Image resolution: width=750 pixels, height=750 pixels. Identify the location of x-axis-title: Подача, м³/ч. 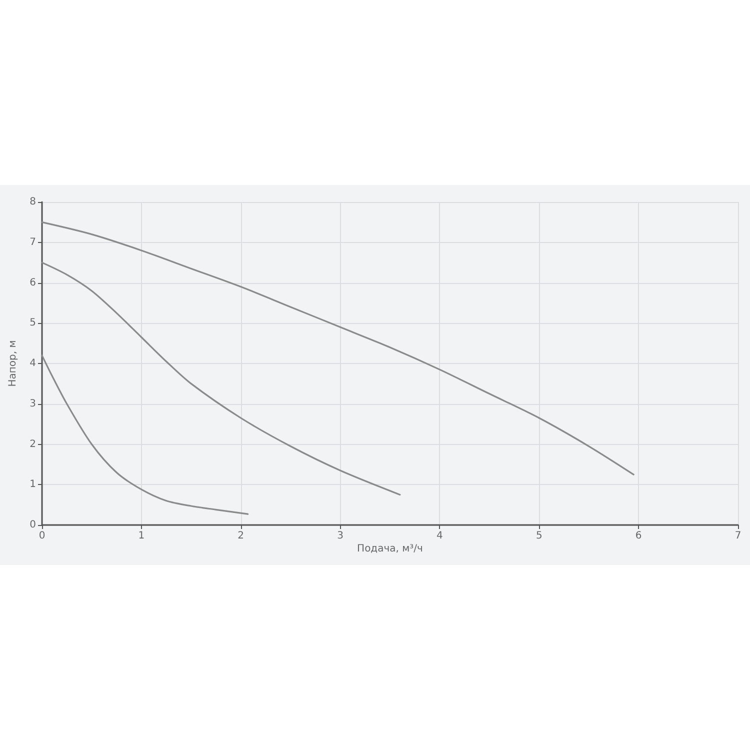
(390, 549).